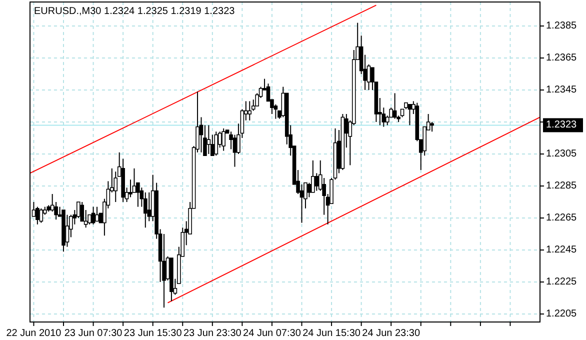 Image resolution: width=586 pixels, height=340 pixels. What do you see at coordinates (562, 90) in the screenshot?
I see `y-tick-label: 1.2345` at bounding box center [562, 90].